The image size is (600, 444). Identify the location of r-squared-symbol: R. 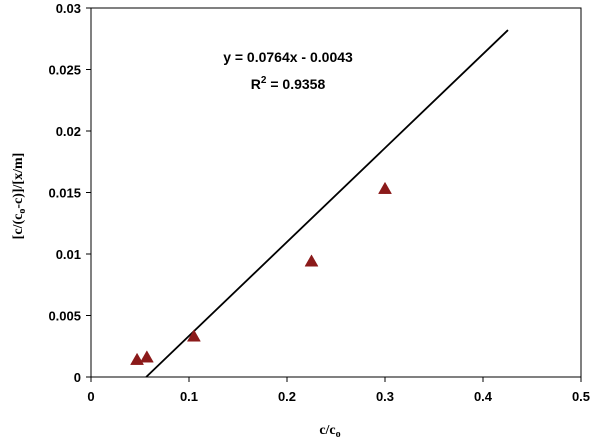
(256, 84).